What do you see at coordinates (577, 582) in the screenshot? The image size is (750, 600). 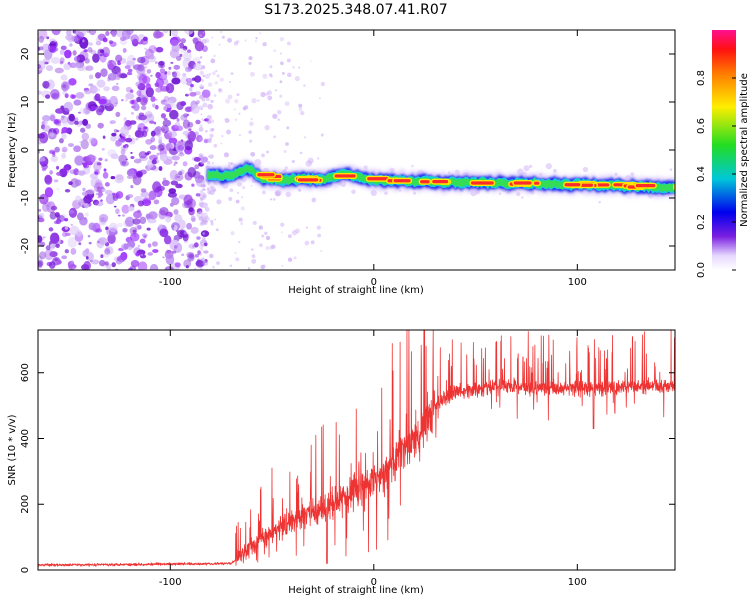 I see `snr-xtick-label: 100` at bounding box center [577, 582].